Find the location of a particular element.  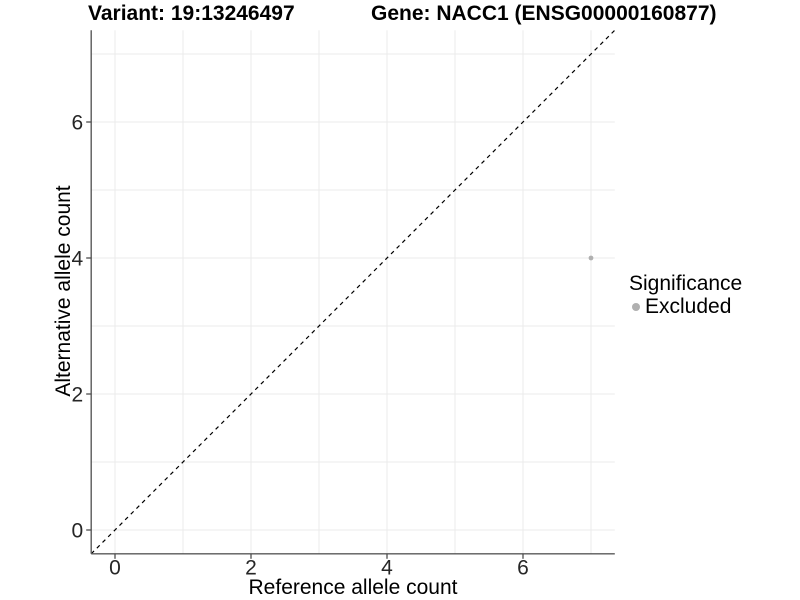

y-axis-title: Alternative allele count is located at coordinates (63, 291).